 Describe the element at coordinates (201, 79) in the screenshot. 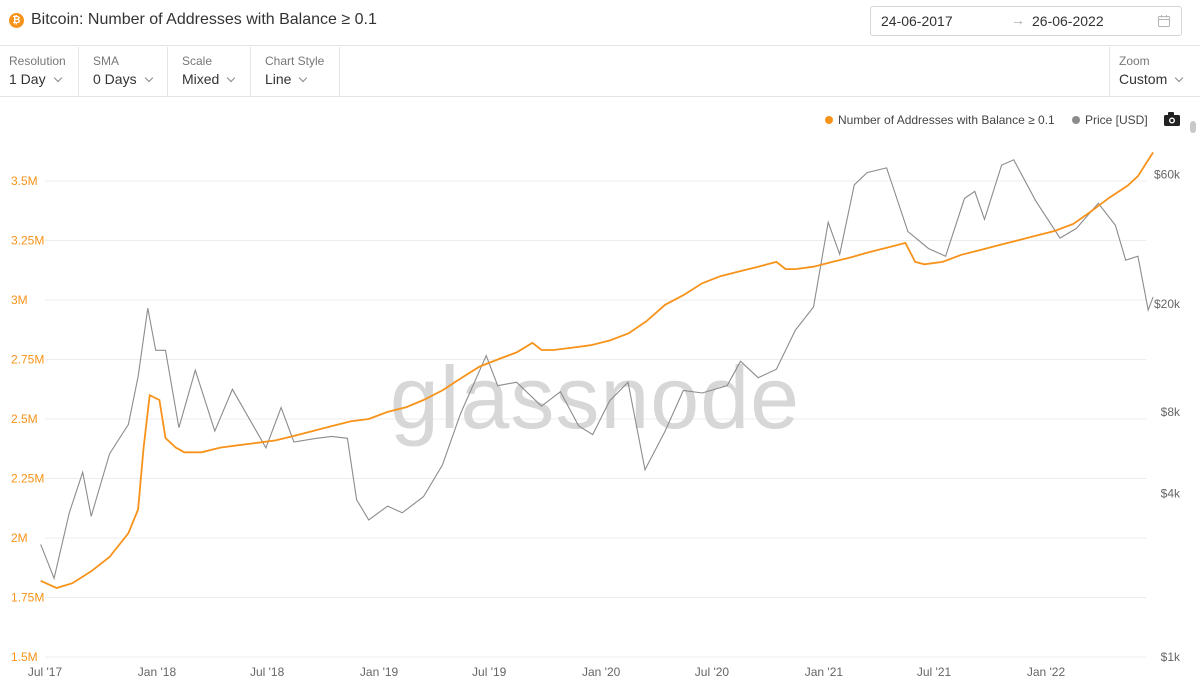

I see `scale-value: Mixed` at that location.